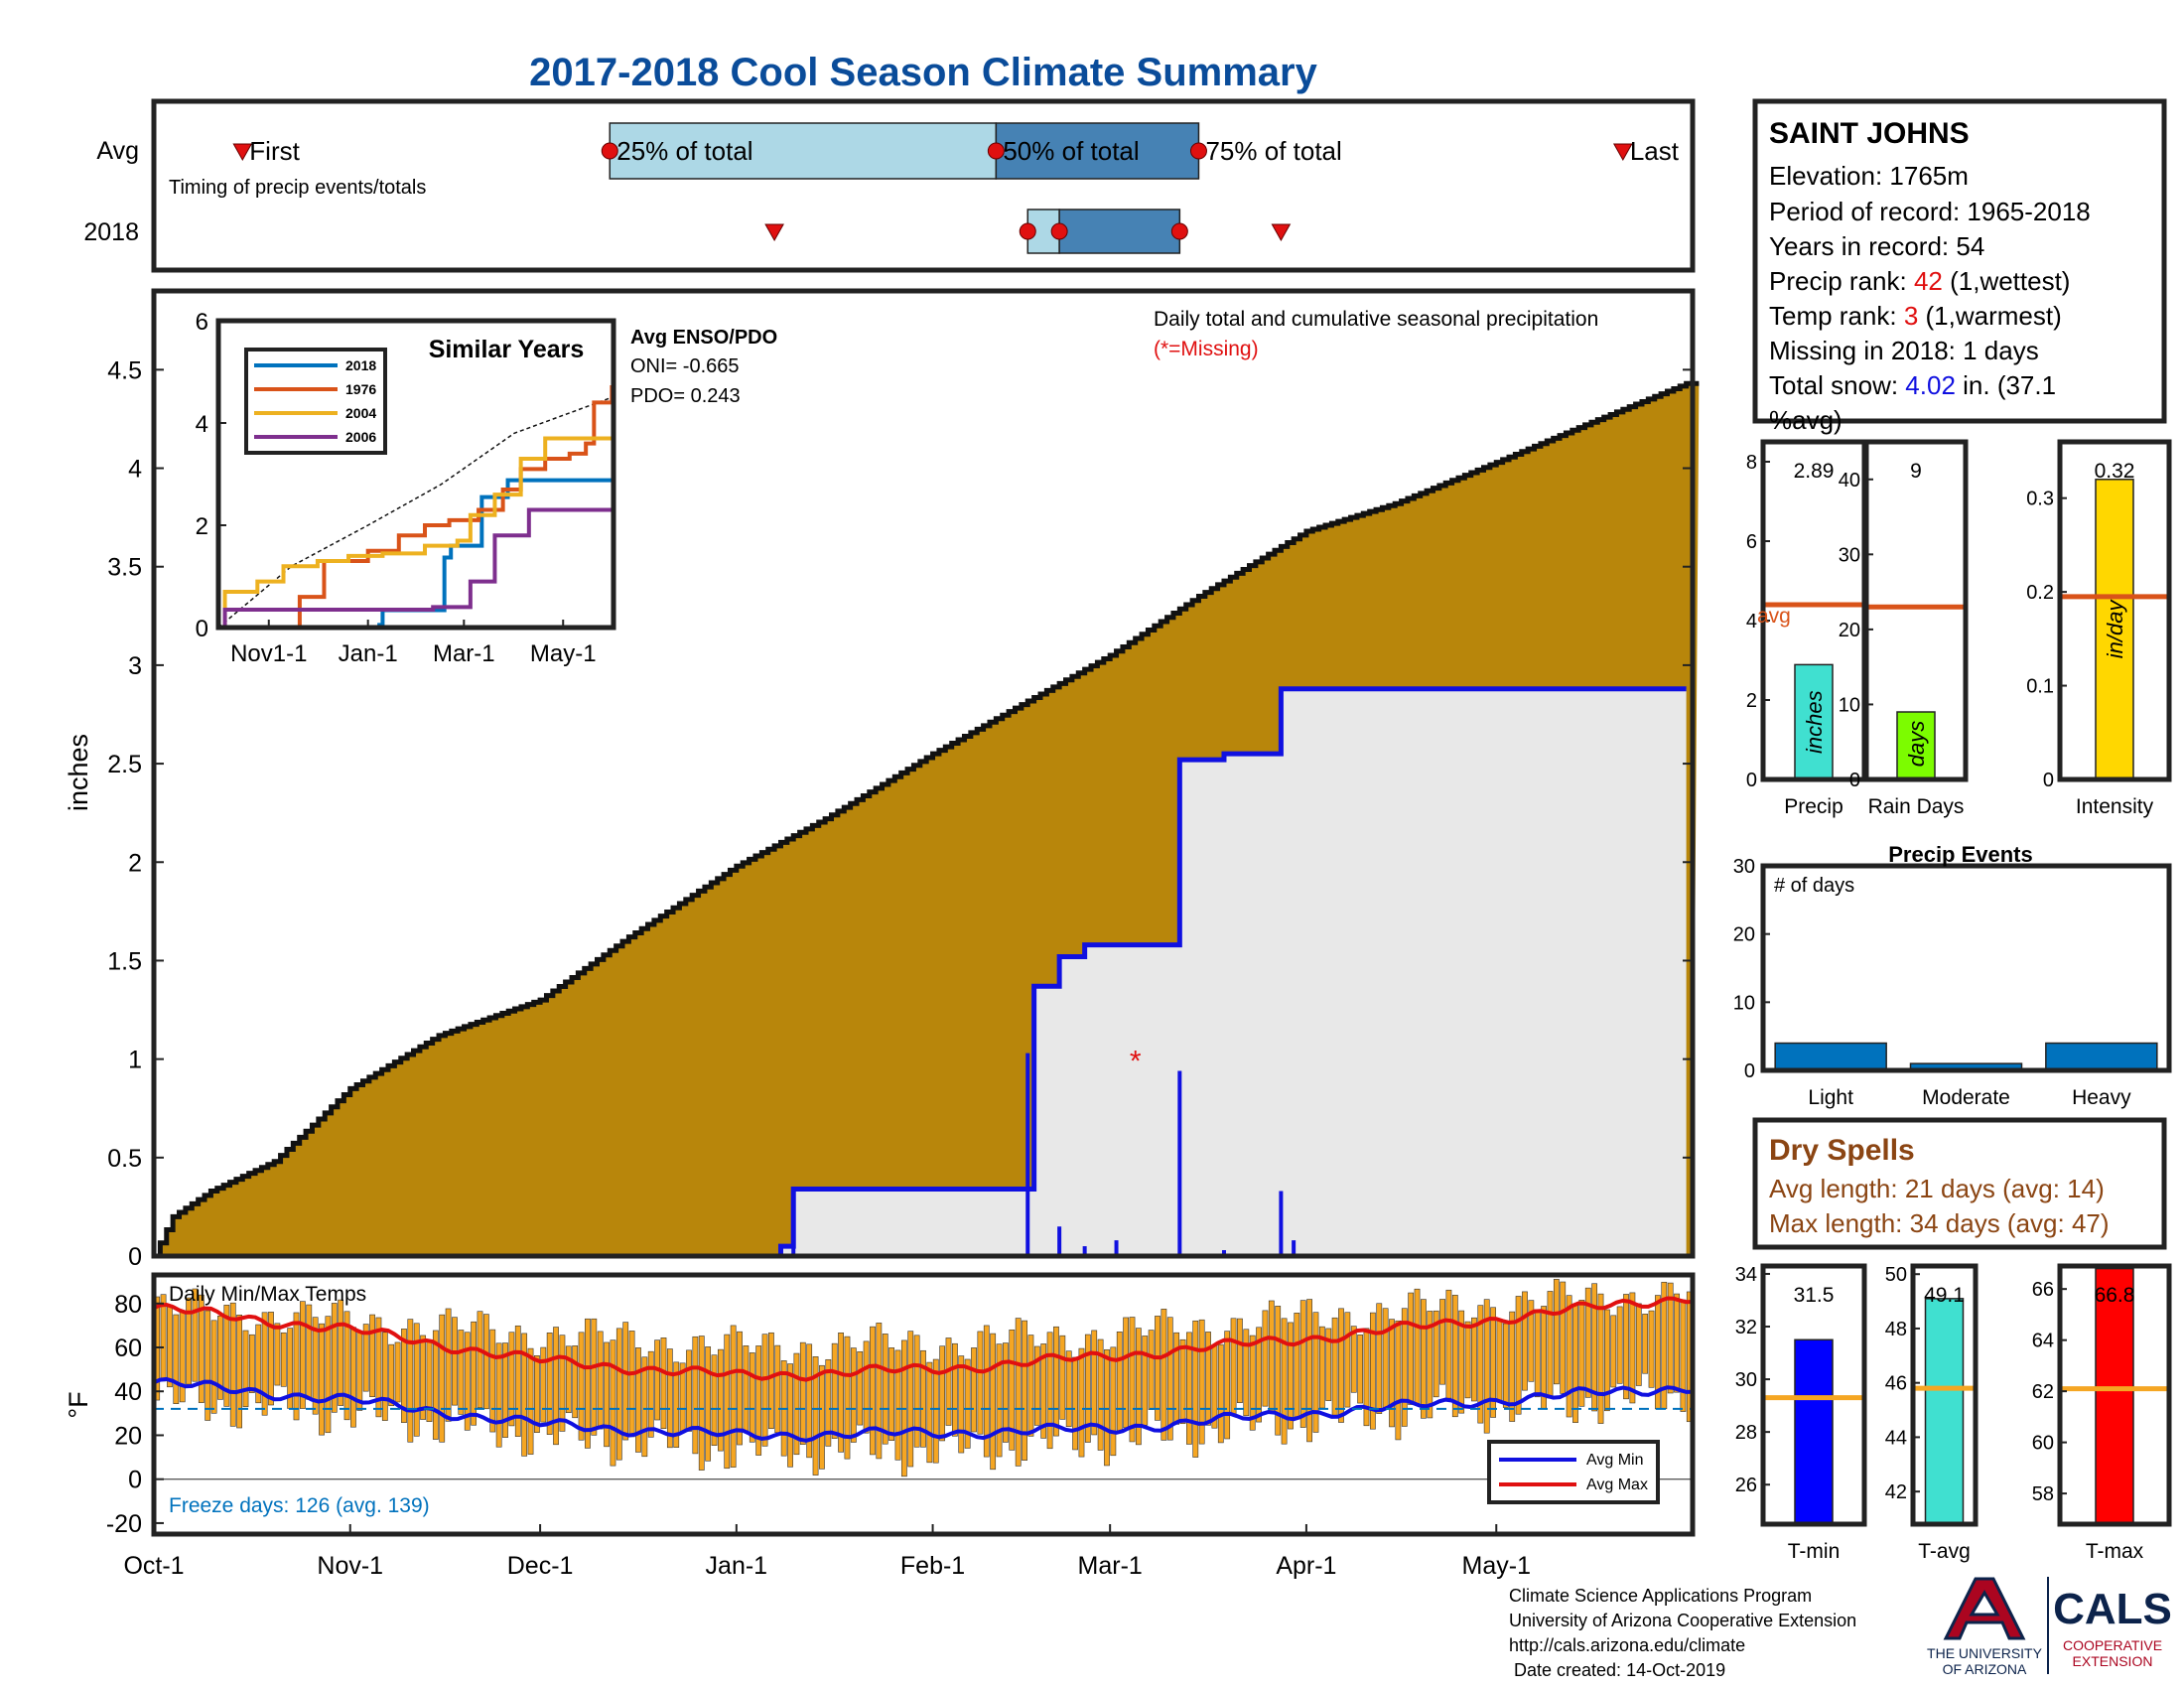 The image size is (2184, 1688). What do you see at coordinates (1916, 471) in the screenshot?
I see `raindays_bar-value-label: 9` at bounding box center [1916, 471].